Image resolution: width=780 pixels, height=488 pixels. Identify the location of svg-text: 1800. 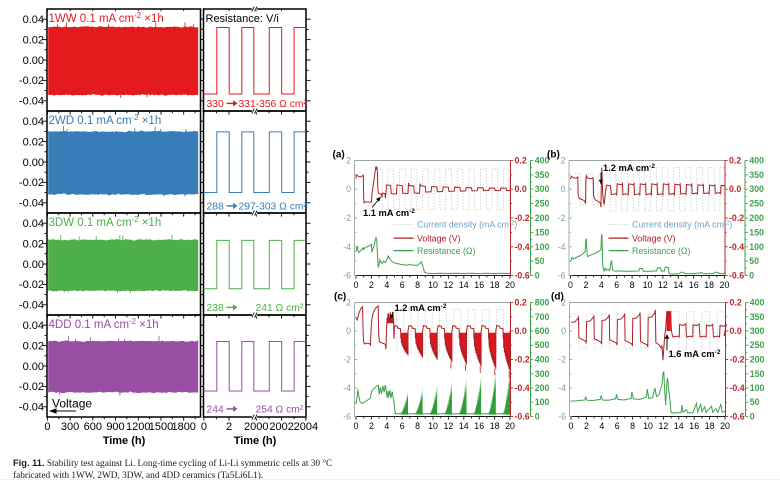
(183, 427).